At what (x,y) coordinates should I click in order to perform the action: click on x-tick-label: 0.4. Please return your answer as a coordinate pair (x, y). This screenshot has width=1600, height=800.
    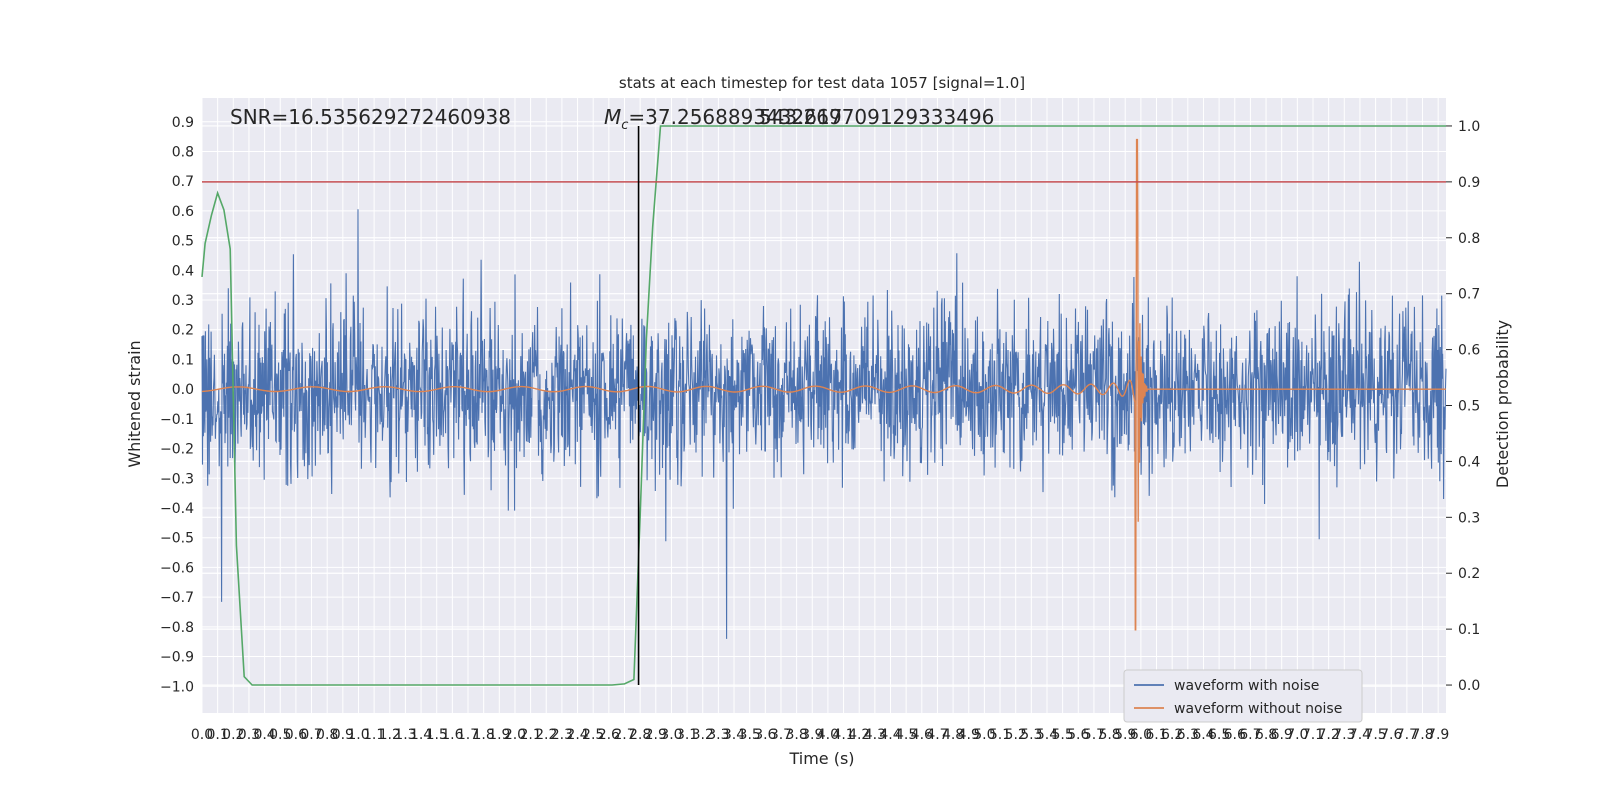
    Looking at the image, I should click on (264, 735).